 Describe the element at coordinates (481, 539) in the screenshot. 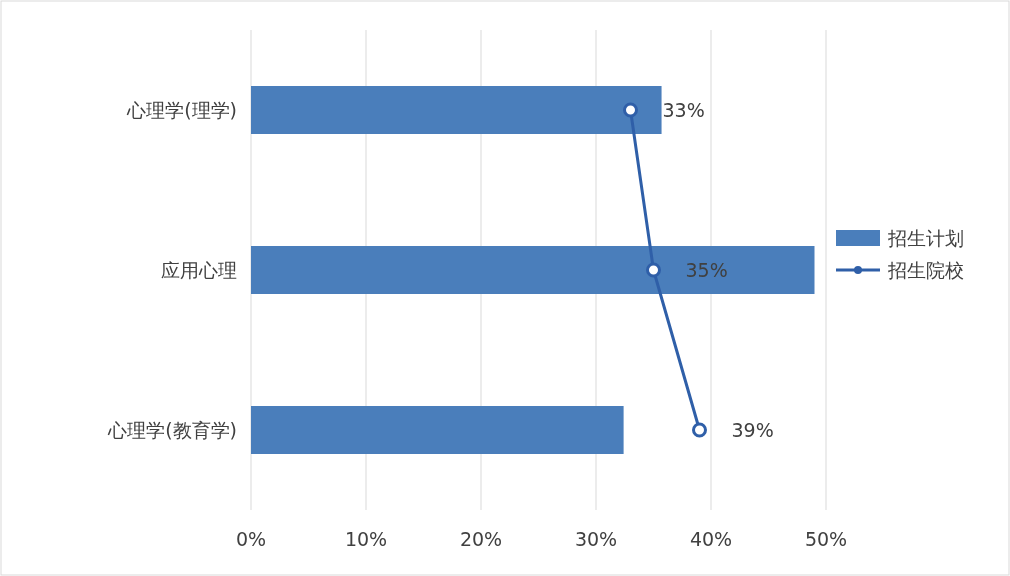

I see `x-tick-label: 20%` at that location.